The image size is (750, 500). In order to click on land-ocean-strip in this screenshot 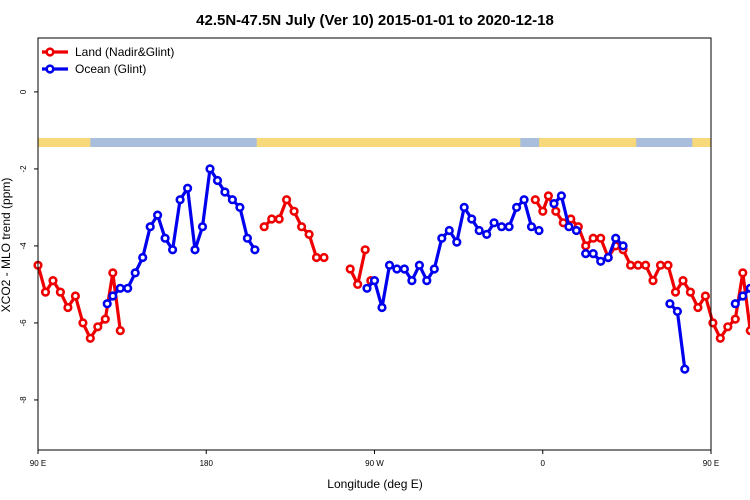, I will do `click(374, 142)`.